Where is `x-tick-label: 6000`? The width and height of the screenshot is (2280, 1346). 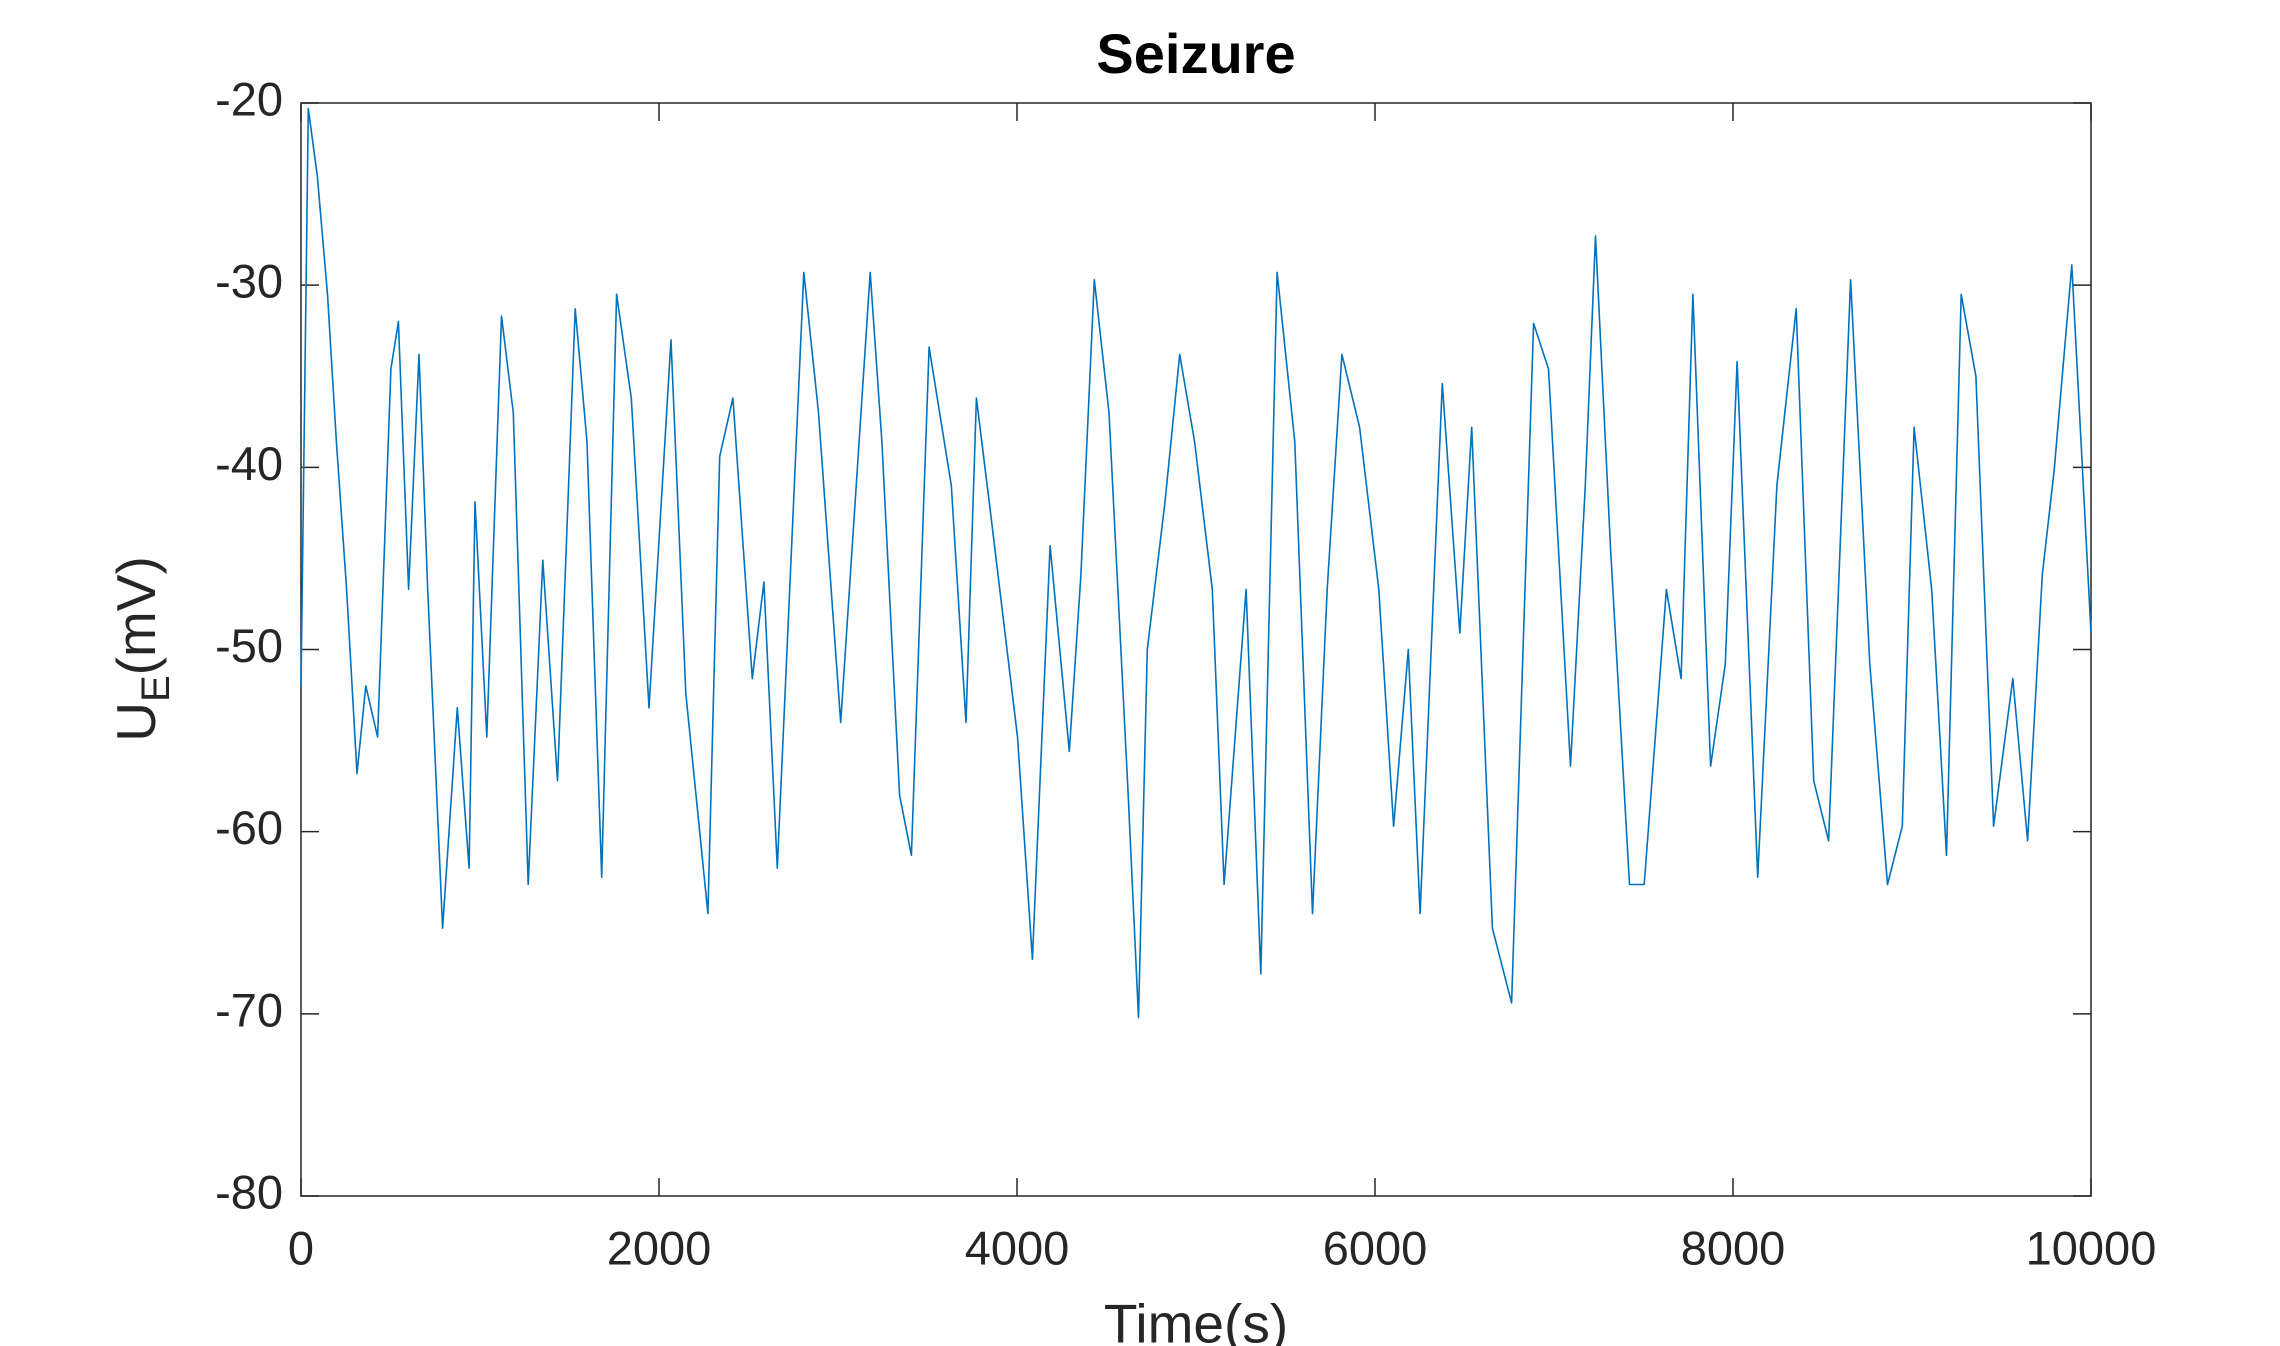
x-tick-label: 6000 is located at coordinates (1375, 1247).